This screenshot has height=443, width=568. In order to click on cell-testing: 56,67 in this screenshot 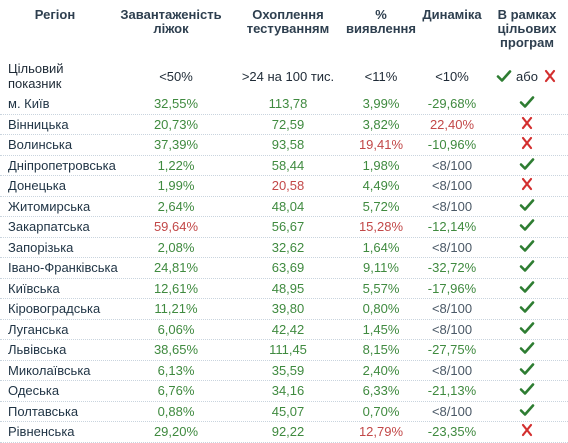, I will do `click(288, 227)`.